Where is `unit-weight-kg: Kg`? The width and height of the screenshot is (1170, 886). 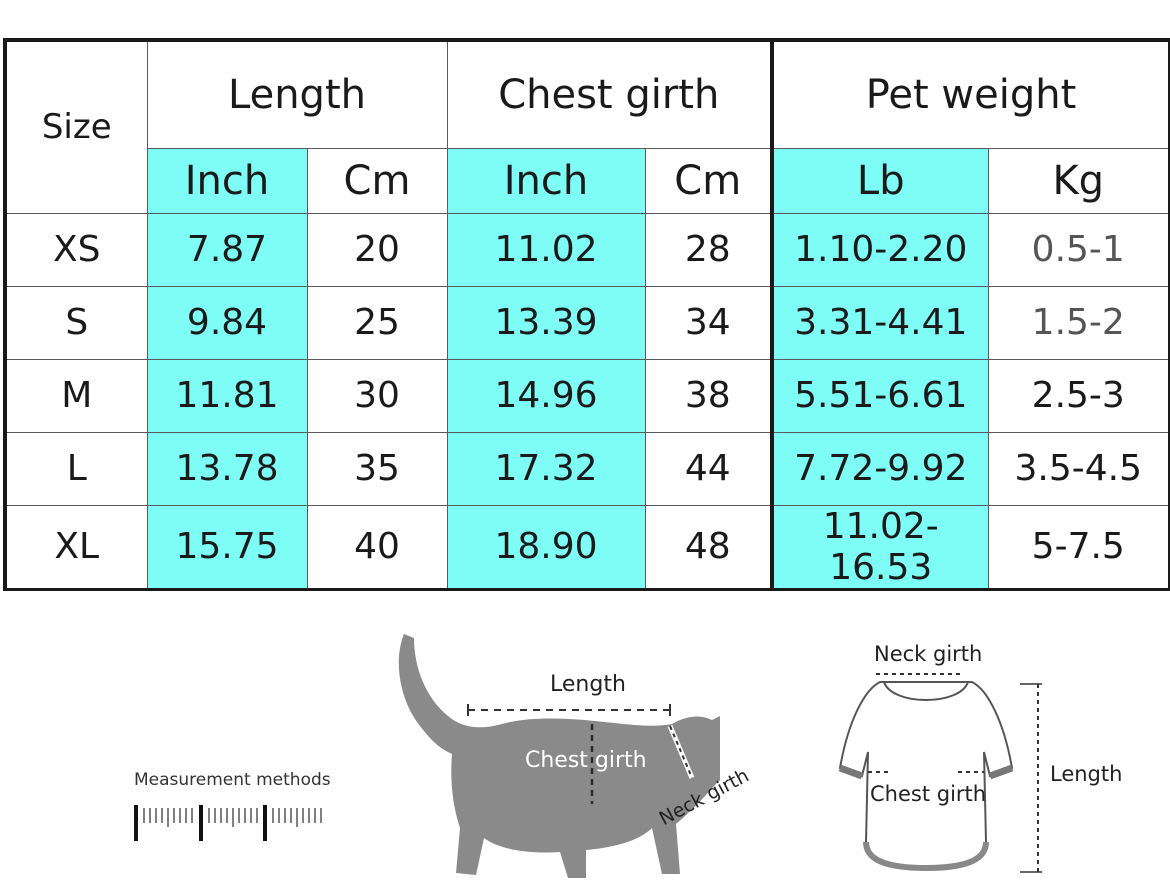
unit-weight-kg: Kg is located at coordinates (1078, 180).